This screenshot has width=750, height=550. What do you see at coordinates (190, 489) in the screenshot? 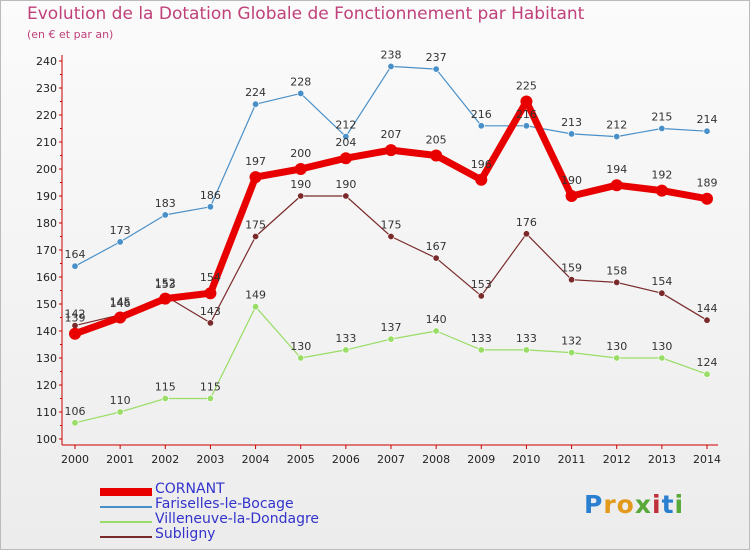
I see `legend-label: CORNANT` at bounding box center [190, 489].